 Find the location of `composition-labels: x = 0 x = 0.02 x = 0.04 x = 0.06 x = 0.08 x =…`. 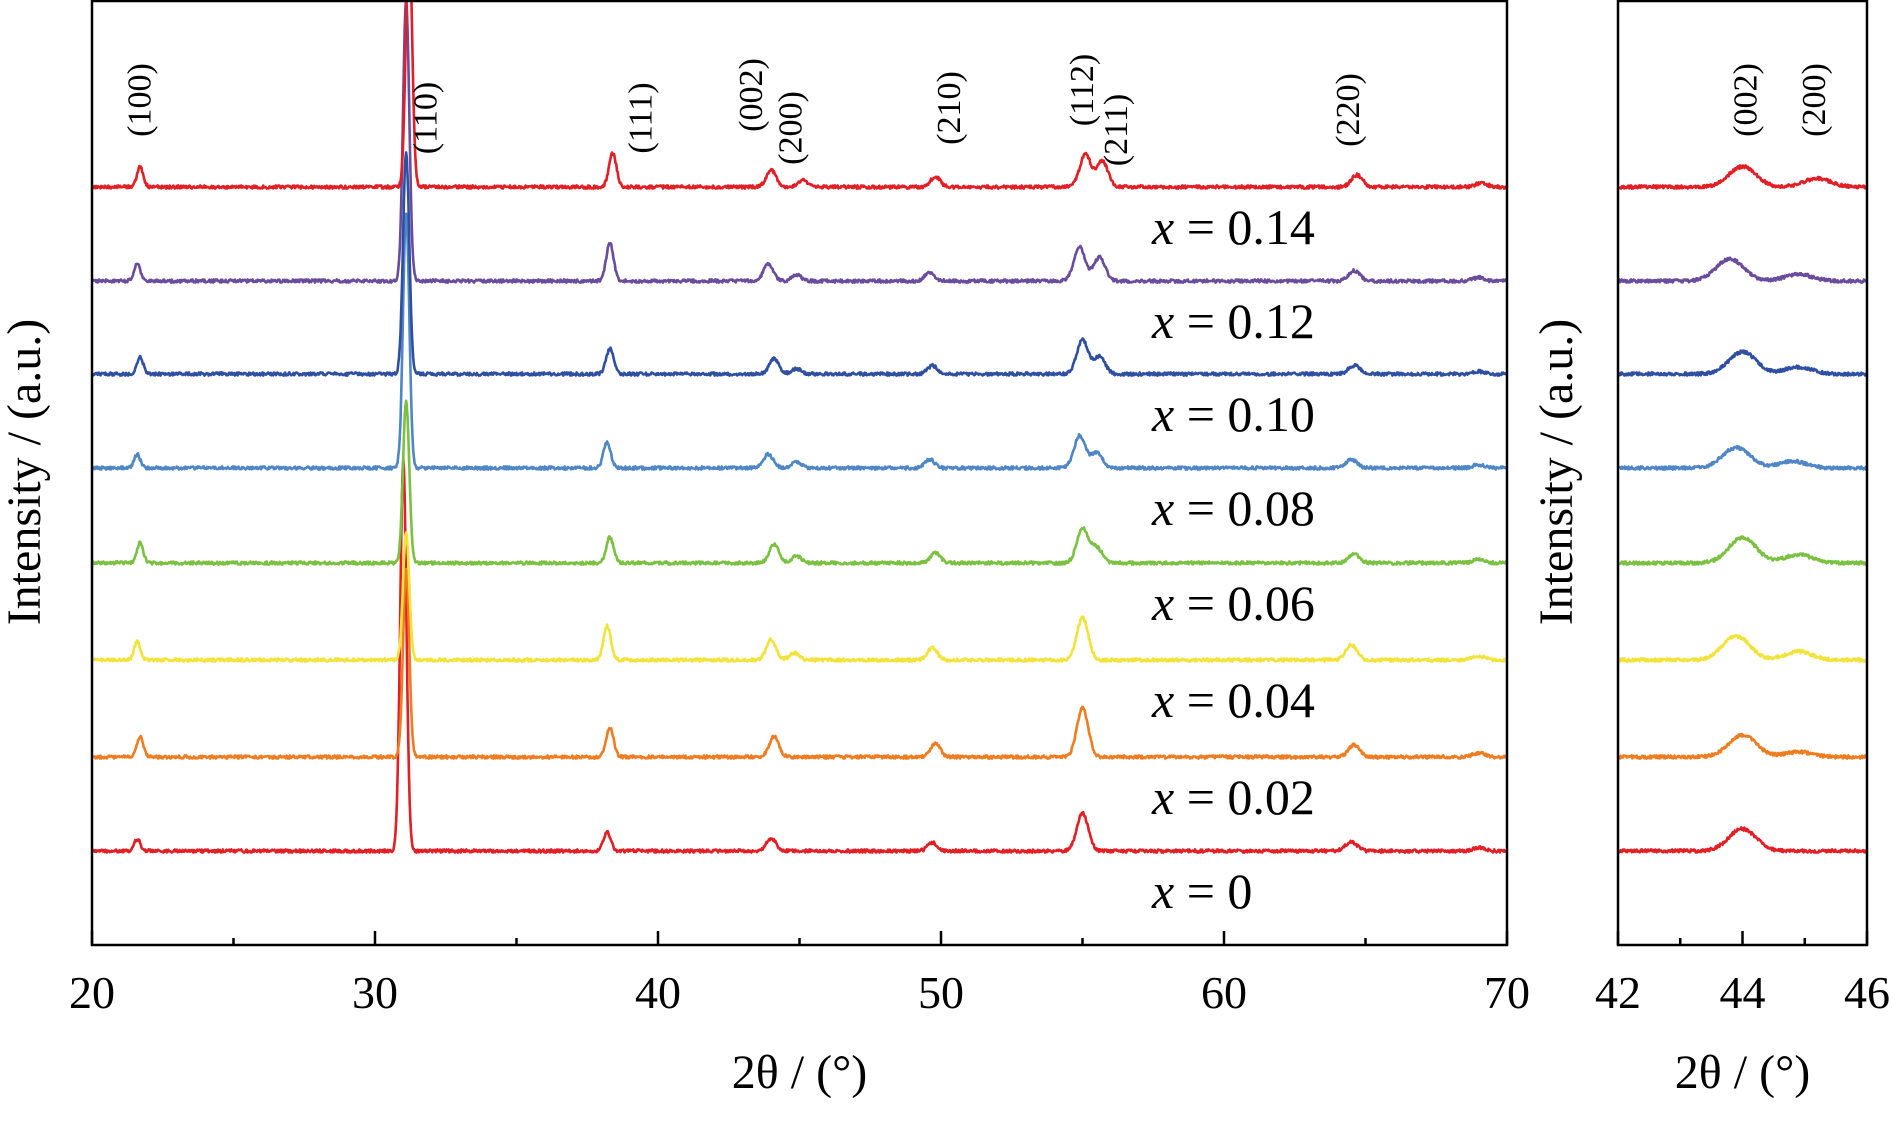

composition-labels: x = 0 x = 0.02 x = 0.04 x = 0.06 x = 0.08 x =… is located at coordinates (1233, 559).